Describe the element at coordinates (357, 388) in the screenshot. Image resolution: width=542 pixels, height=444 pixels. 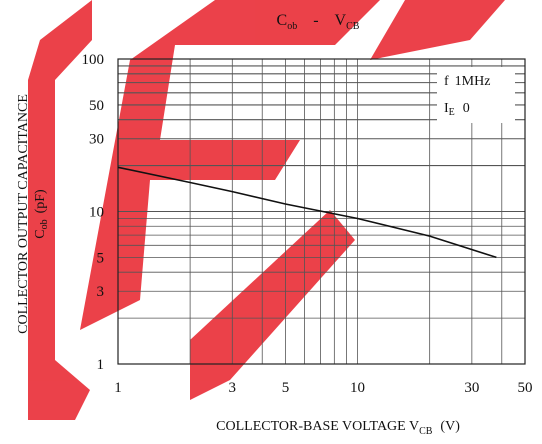
I see `x-tick-label: 10` at that location.